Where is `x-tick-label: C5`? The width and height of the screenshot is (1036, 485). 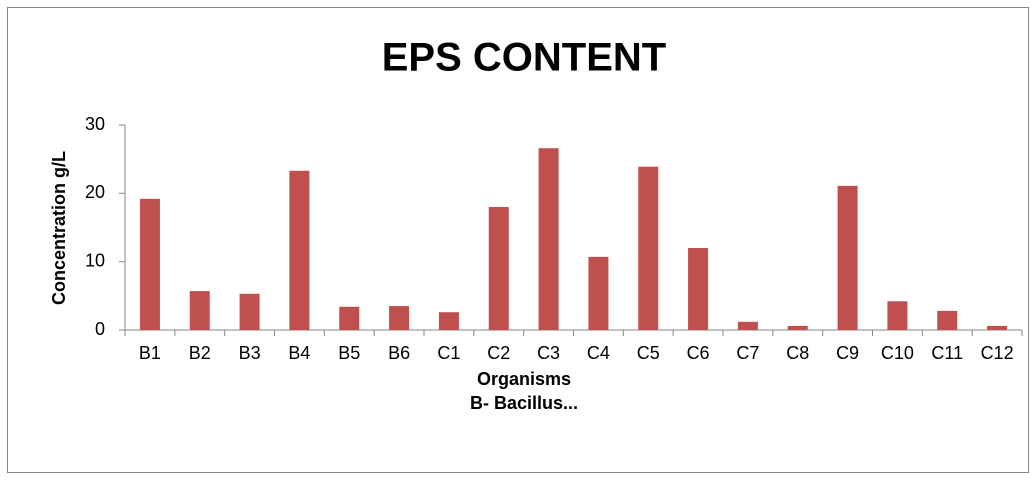 x-tick-label: C5 is located at coordinates (648, 353).